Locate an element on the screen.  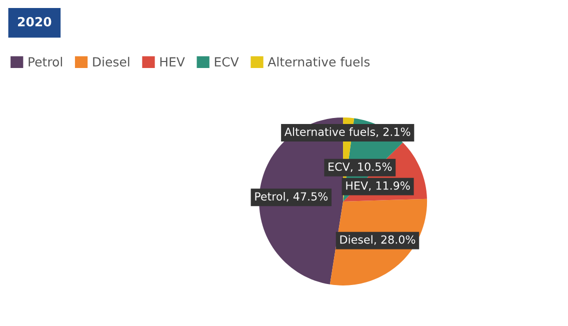
legend-label: Alternative fuels is located at coordinates (319, 61).